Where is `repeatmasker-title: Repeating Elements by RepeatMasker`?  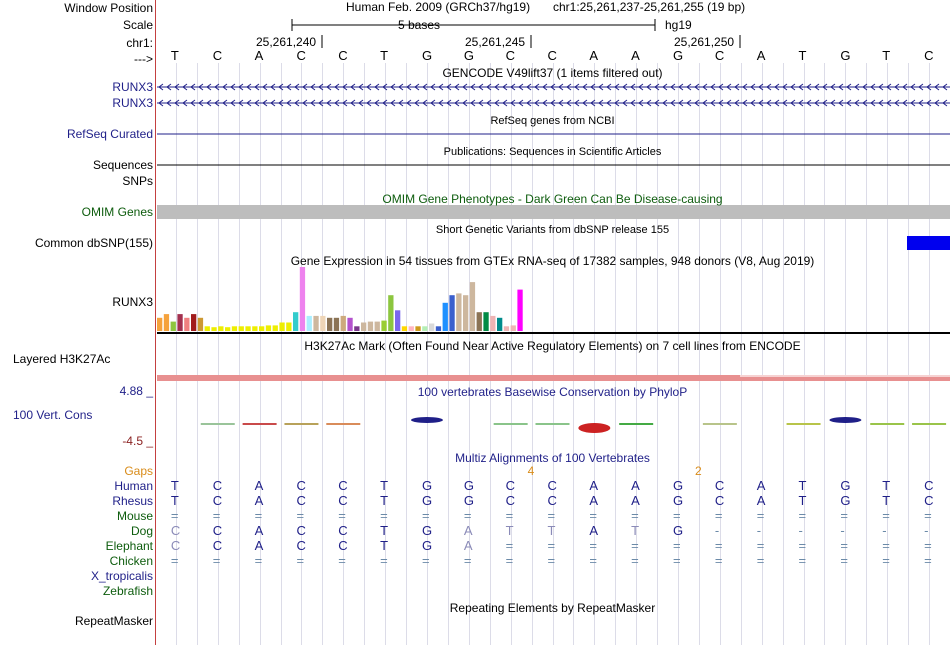 repeatmasker-title: Repeating Elements by RepeatMasker is located at coordinates (552, 608).